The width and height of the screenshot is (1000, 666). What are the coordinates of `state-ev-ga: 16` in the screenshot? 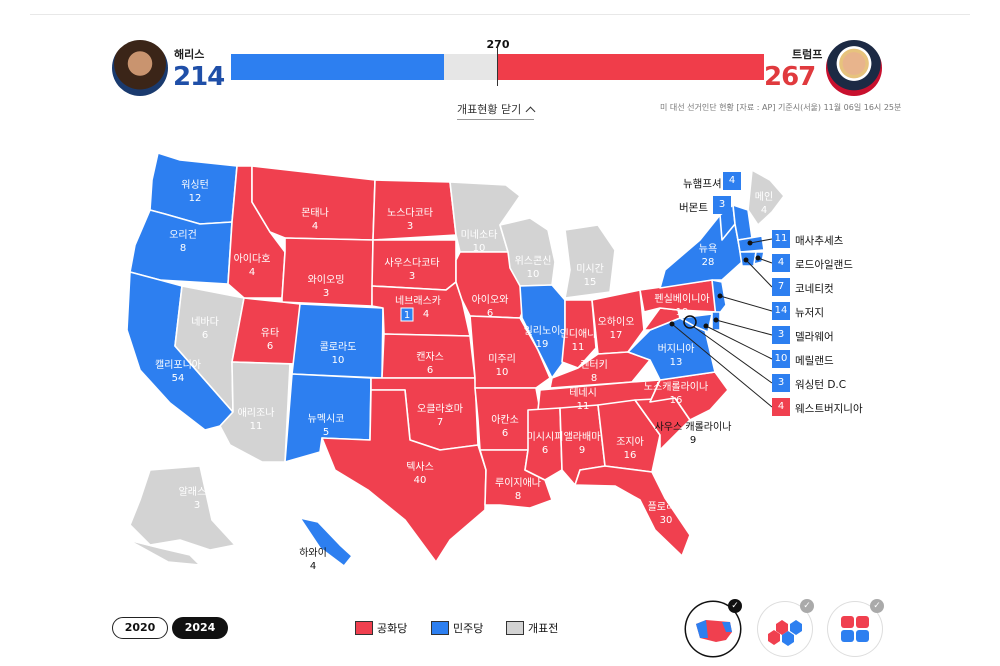 It's located at (630, 455).